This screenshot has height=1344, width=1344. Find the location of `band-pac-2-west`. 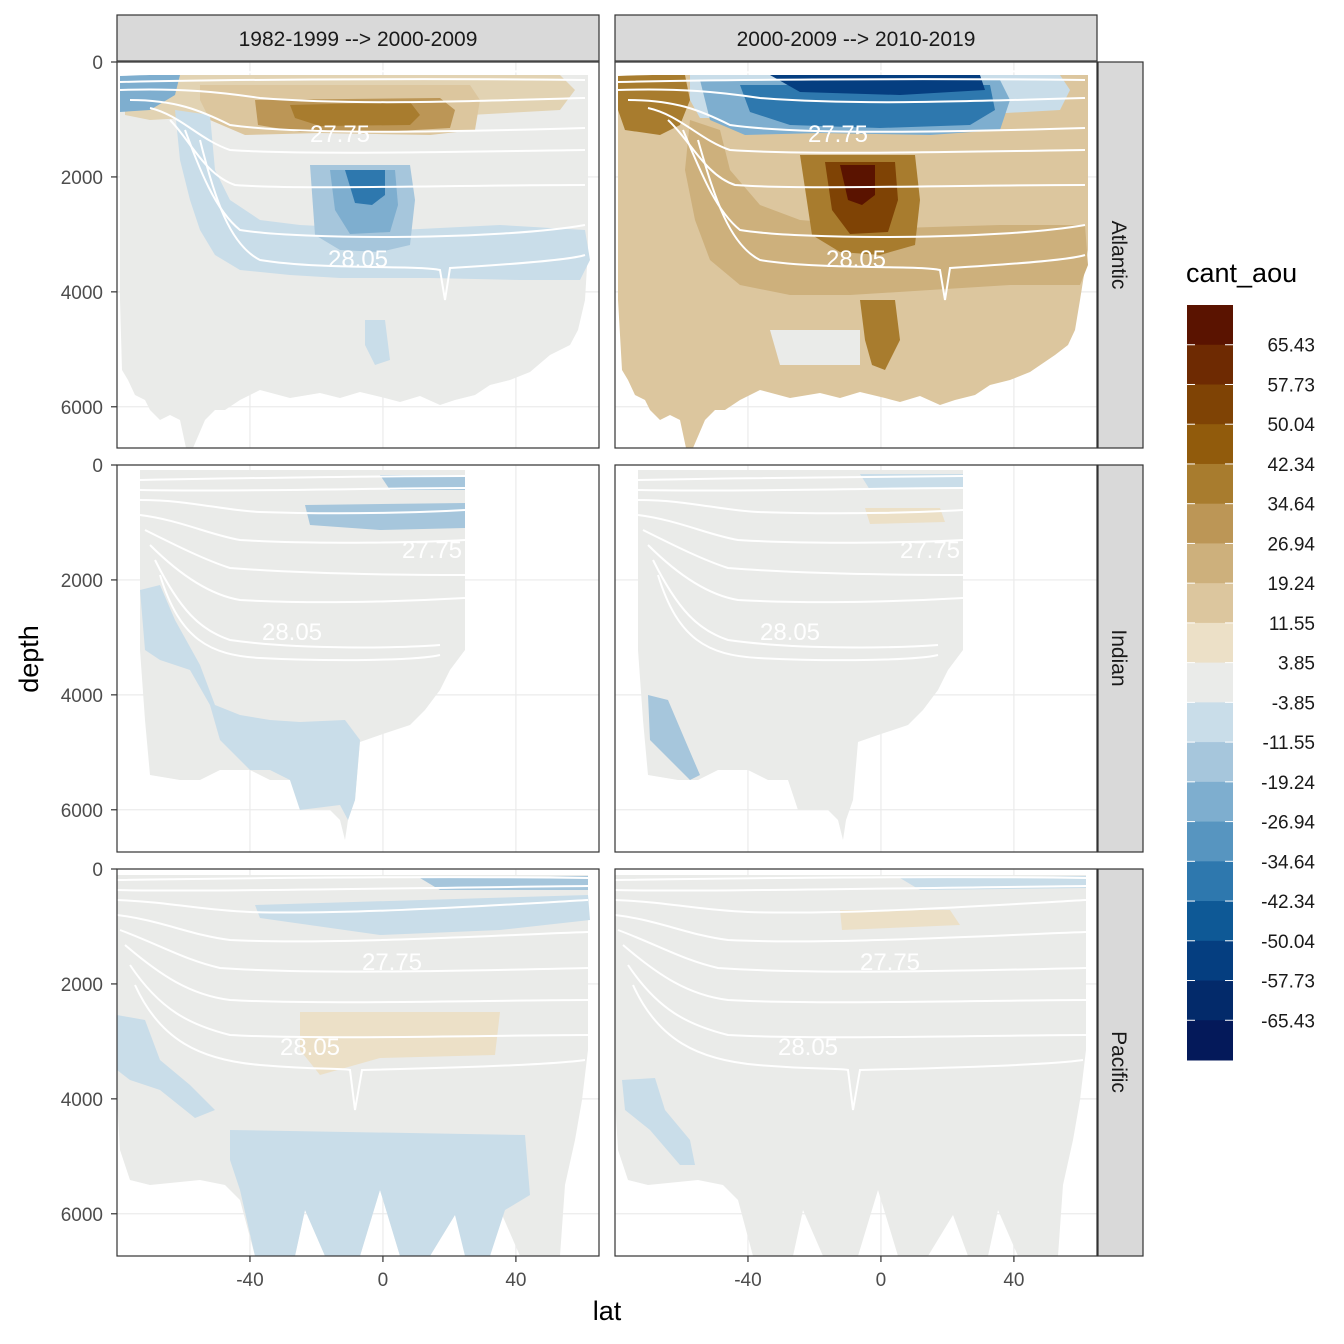

band-pac-2-west is located at coordinates (658, 1121).